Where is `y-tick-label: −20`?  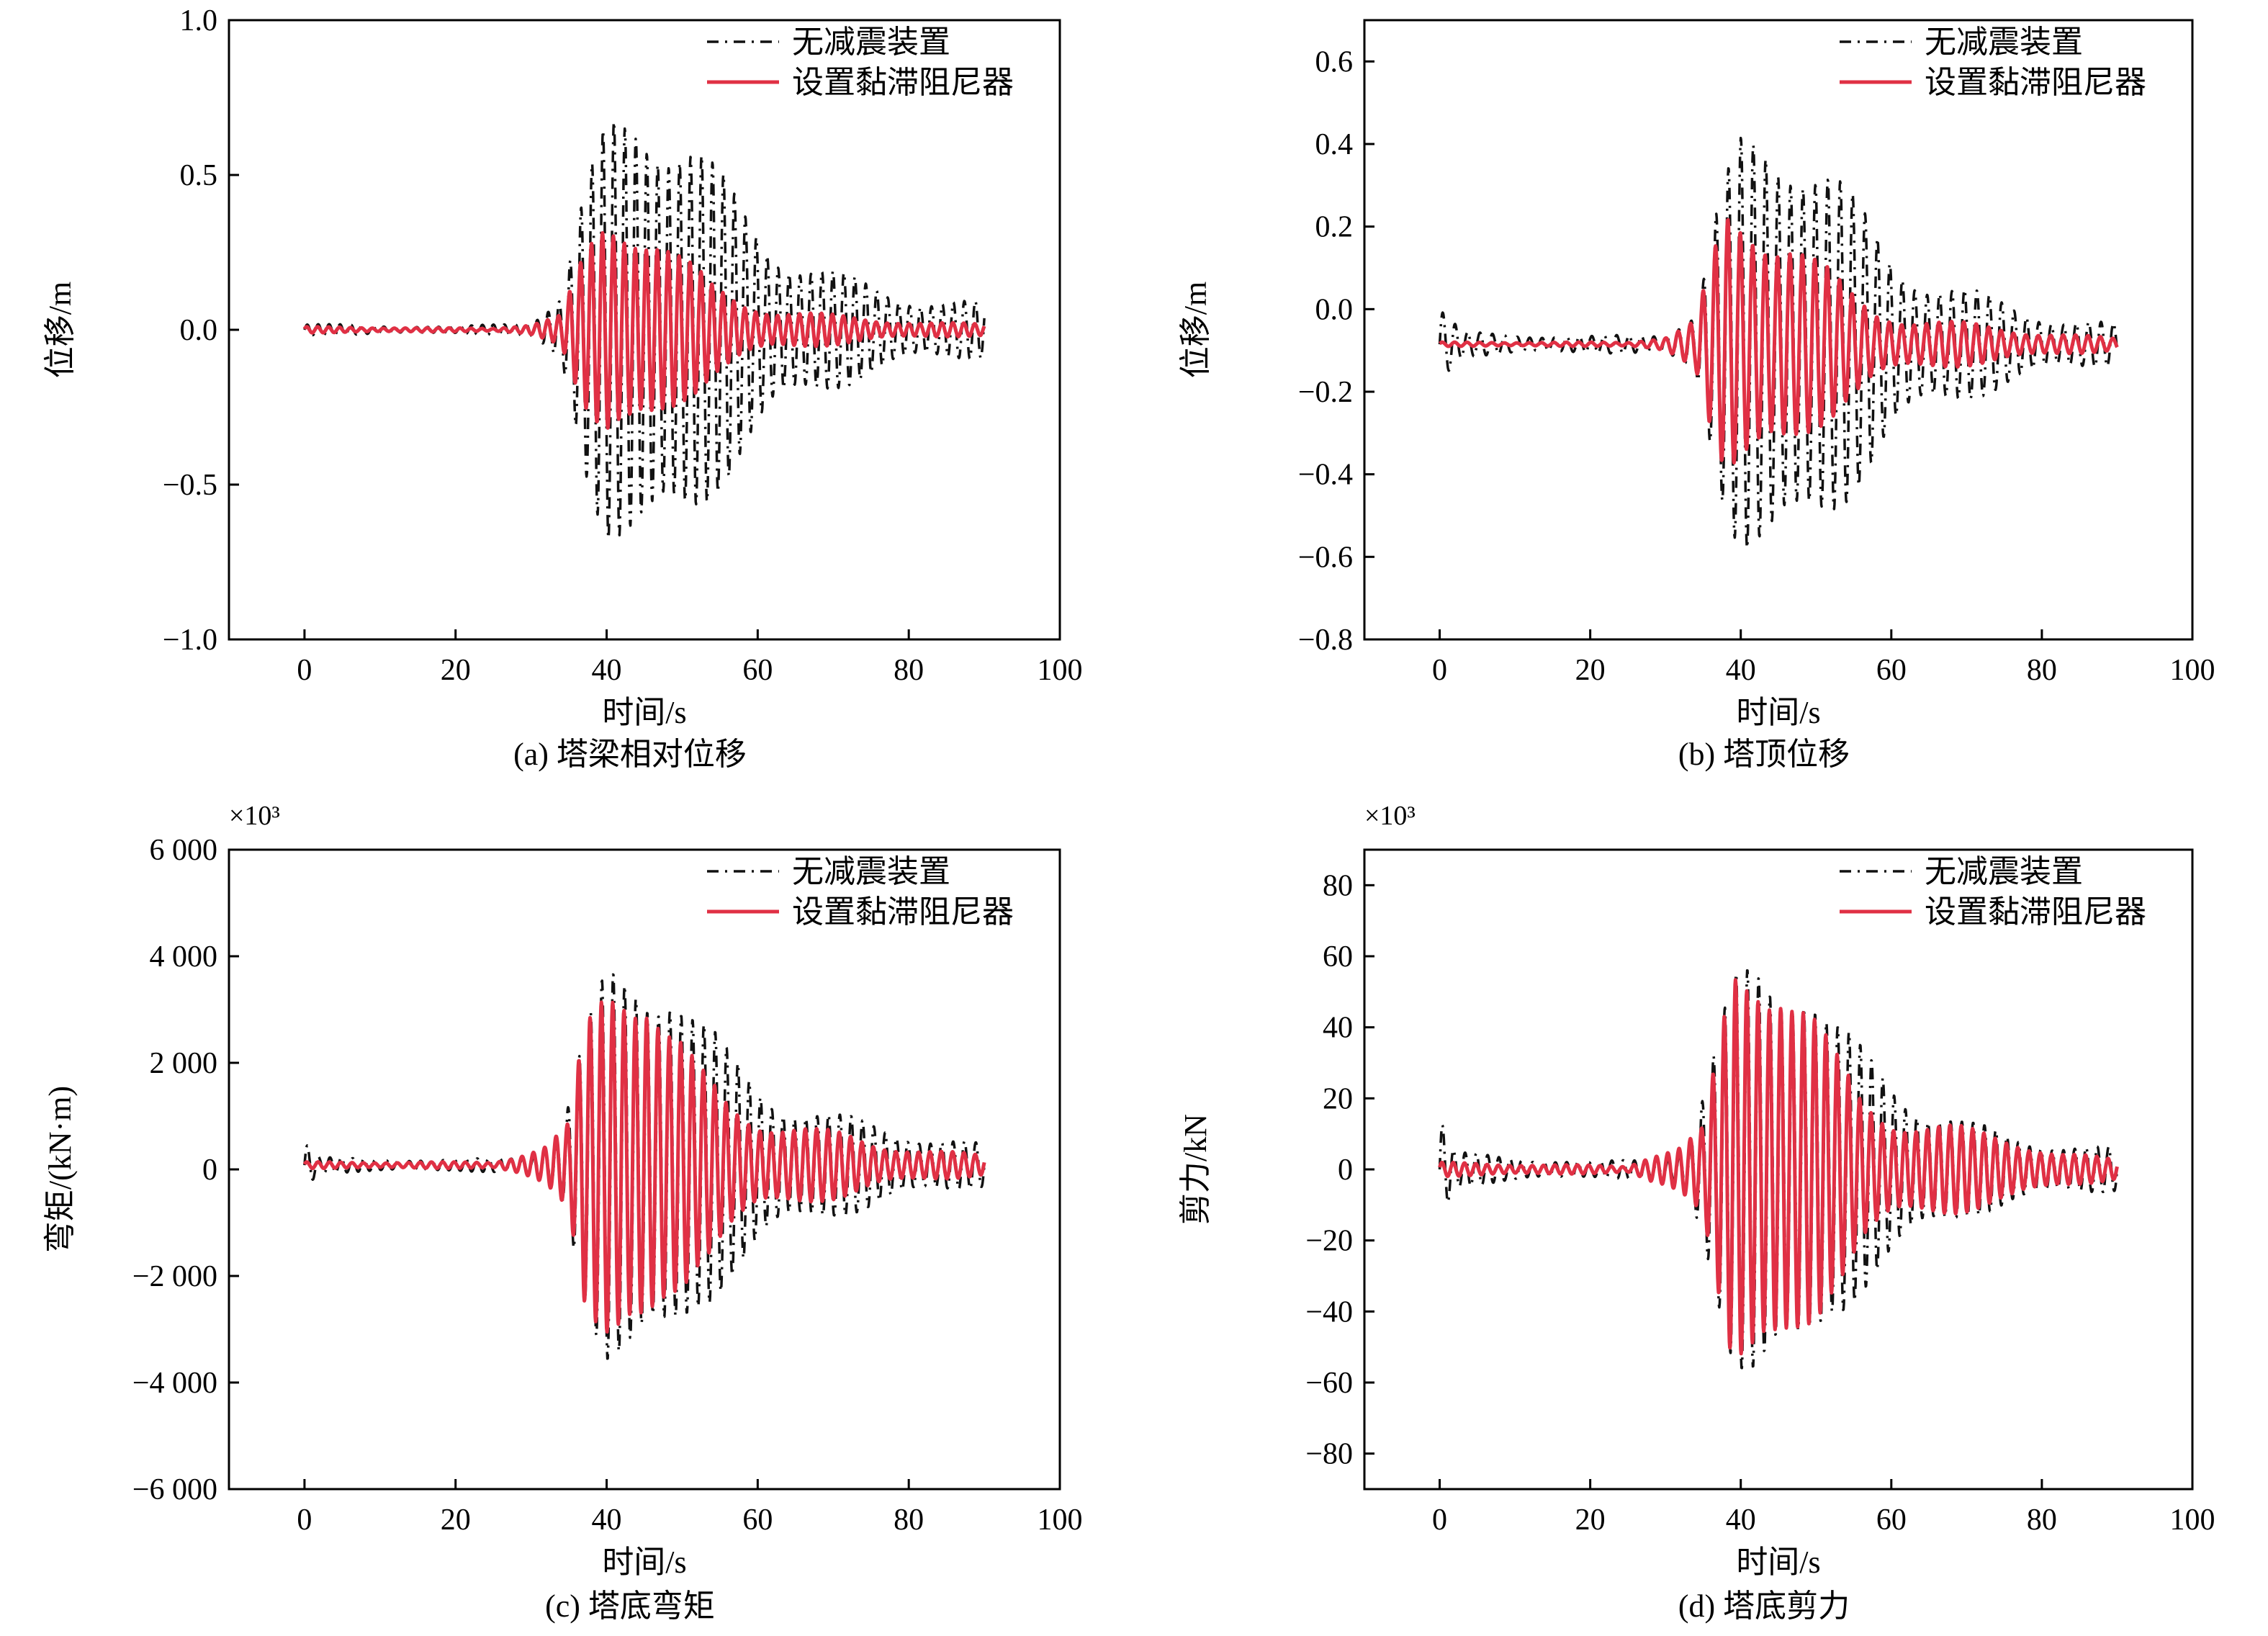
y-tick-label: −20 is located at coordinates (1329, 1241).